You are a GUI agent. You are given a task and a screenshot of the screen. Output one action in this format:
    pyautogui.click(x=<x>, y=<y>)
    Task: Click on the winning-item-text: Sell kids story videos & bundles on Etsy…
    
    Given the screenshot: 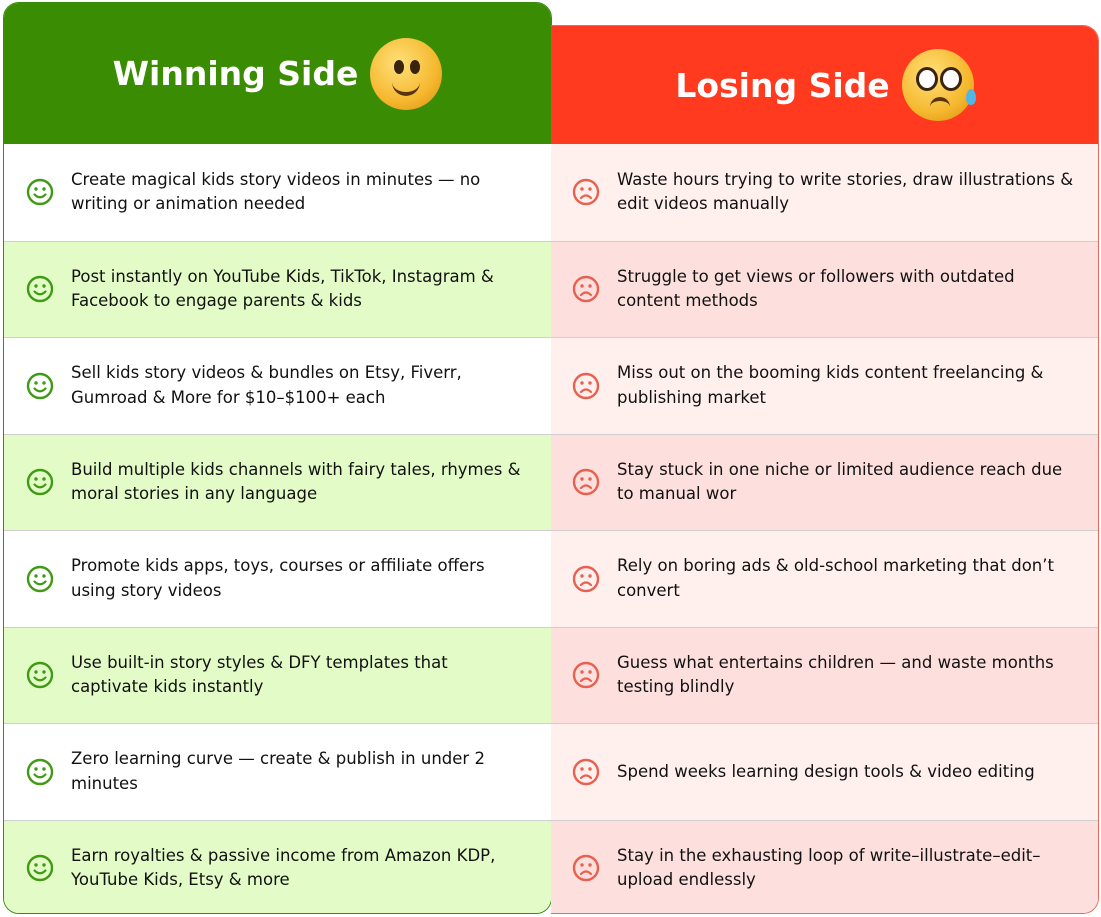 What is the action you would take?
    pyautogui.click(x=266, y=385)
    